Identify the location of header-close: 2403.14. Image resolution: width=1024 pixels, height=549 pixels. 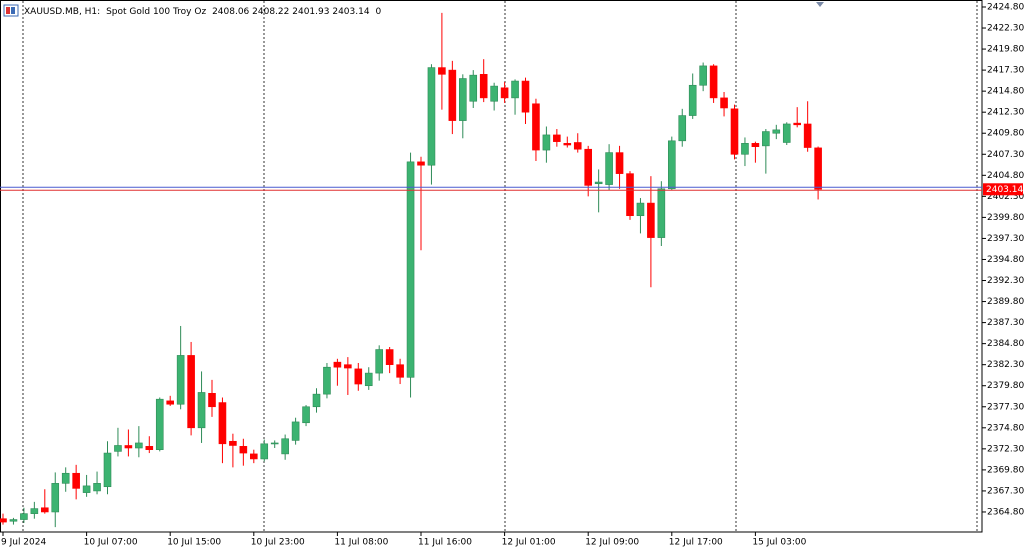
(350, 12).